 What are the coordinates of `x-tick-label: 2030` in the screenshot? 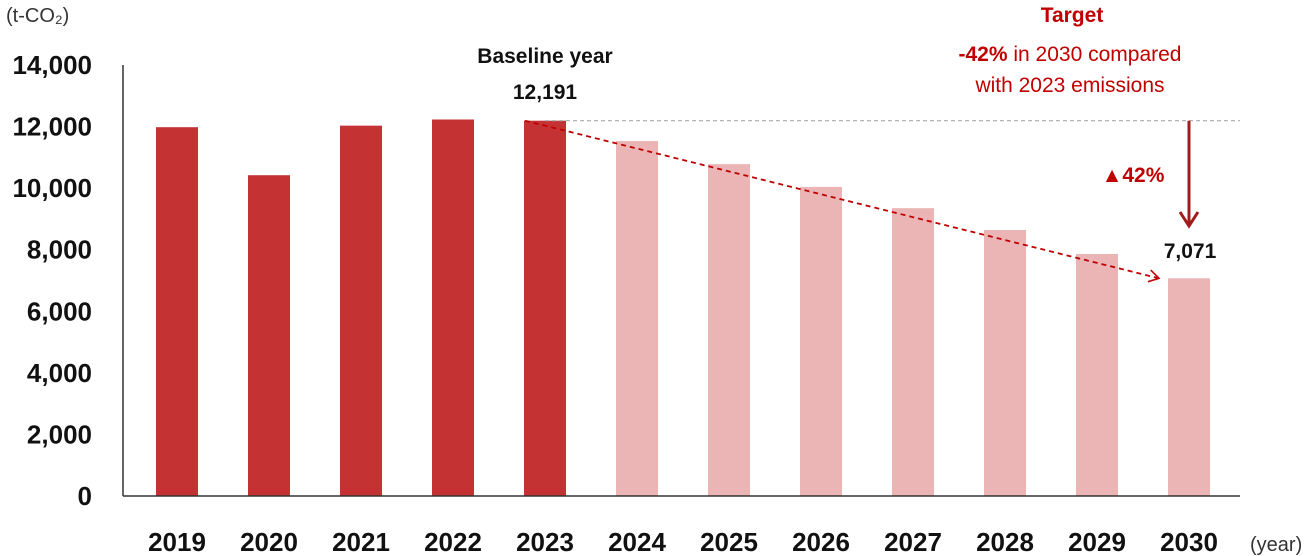 It's located at (1189, 541).